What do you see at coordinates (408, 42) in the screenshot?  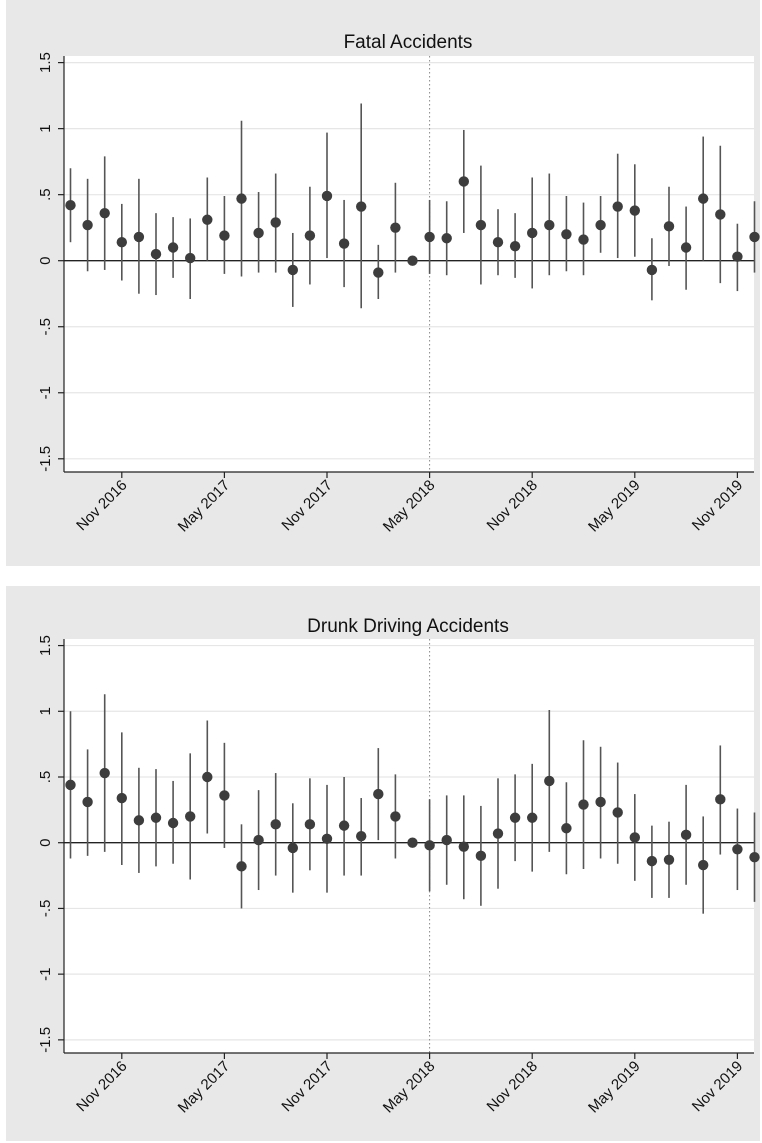 I see `chart-title: Fatal Accidents` at bounding box center [408, 42].